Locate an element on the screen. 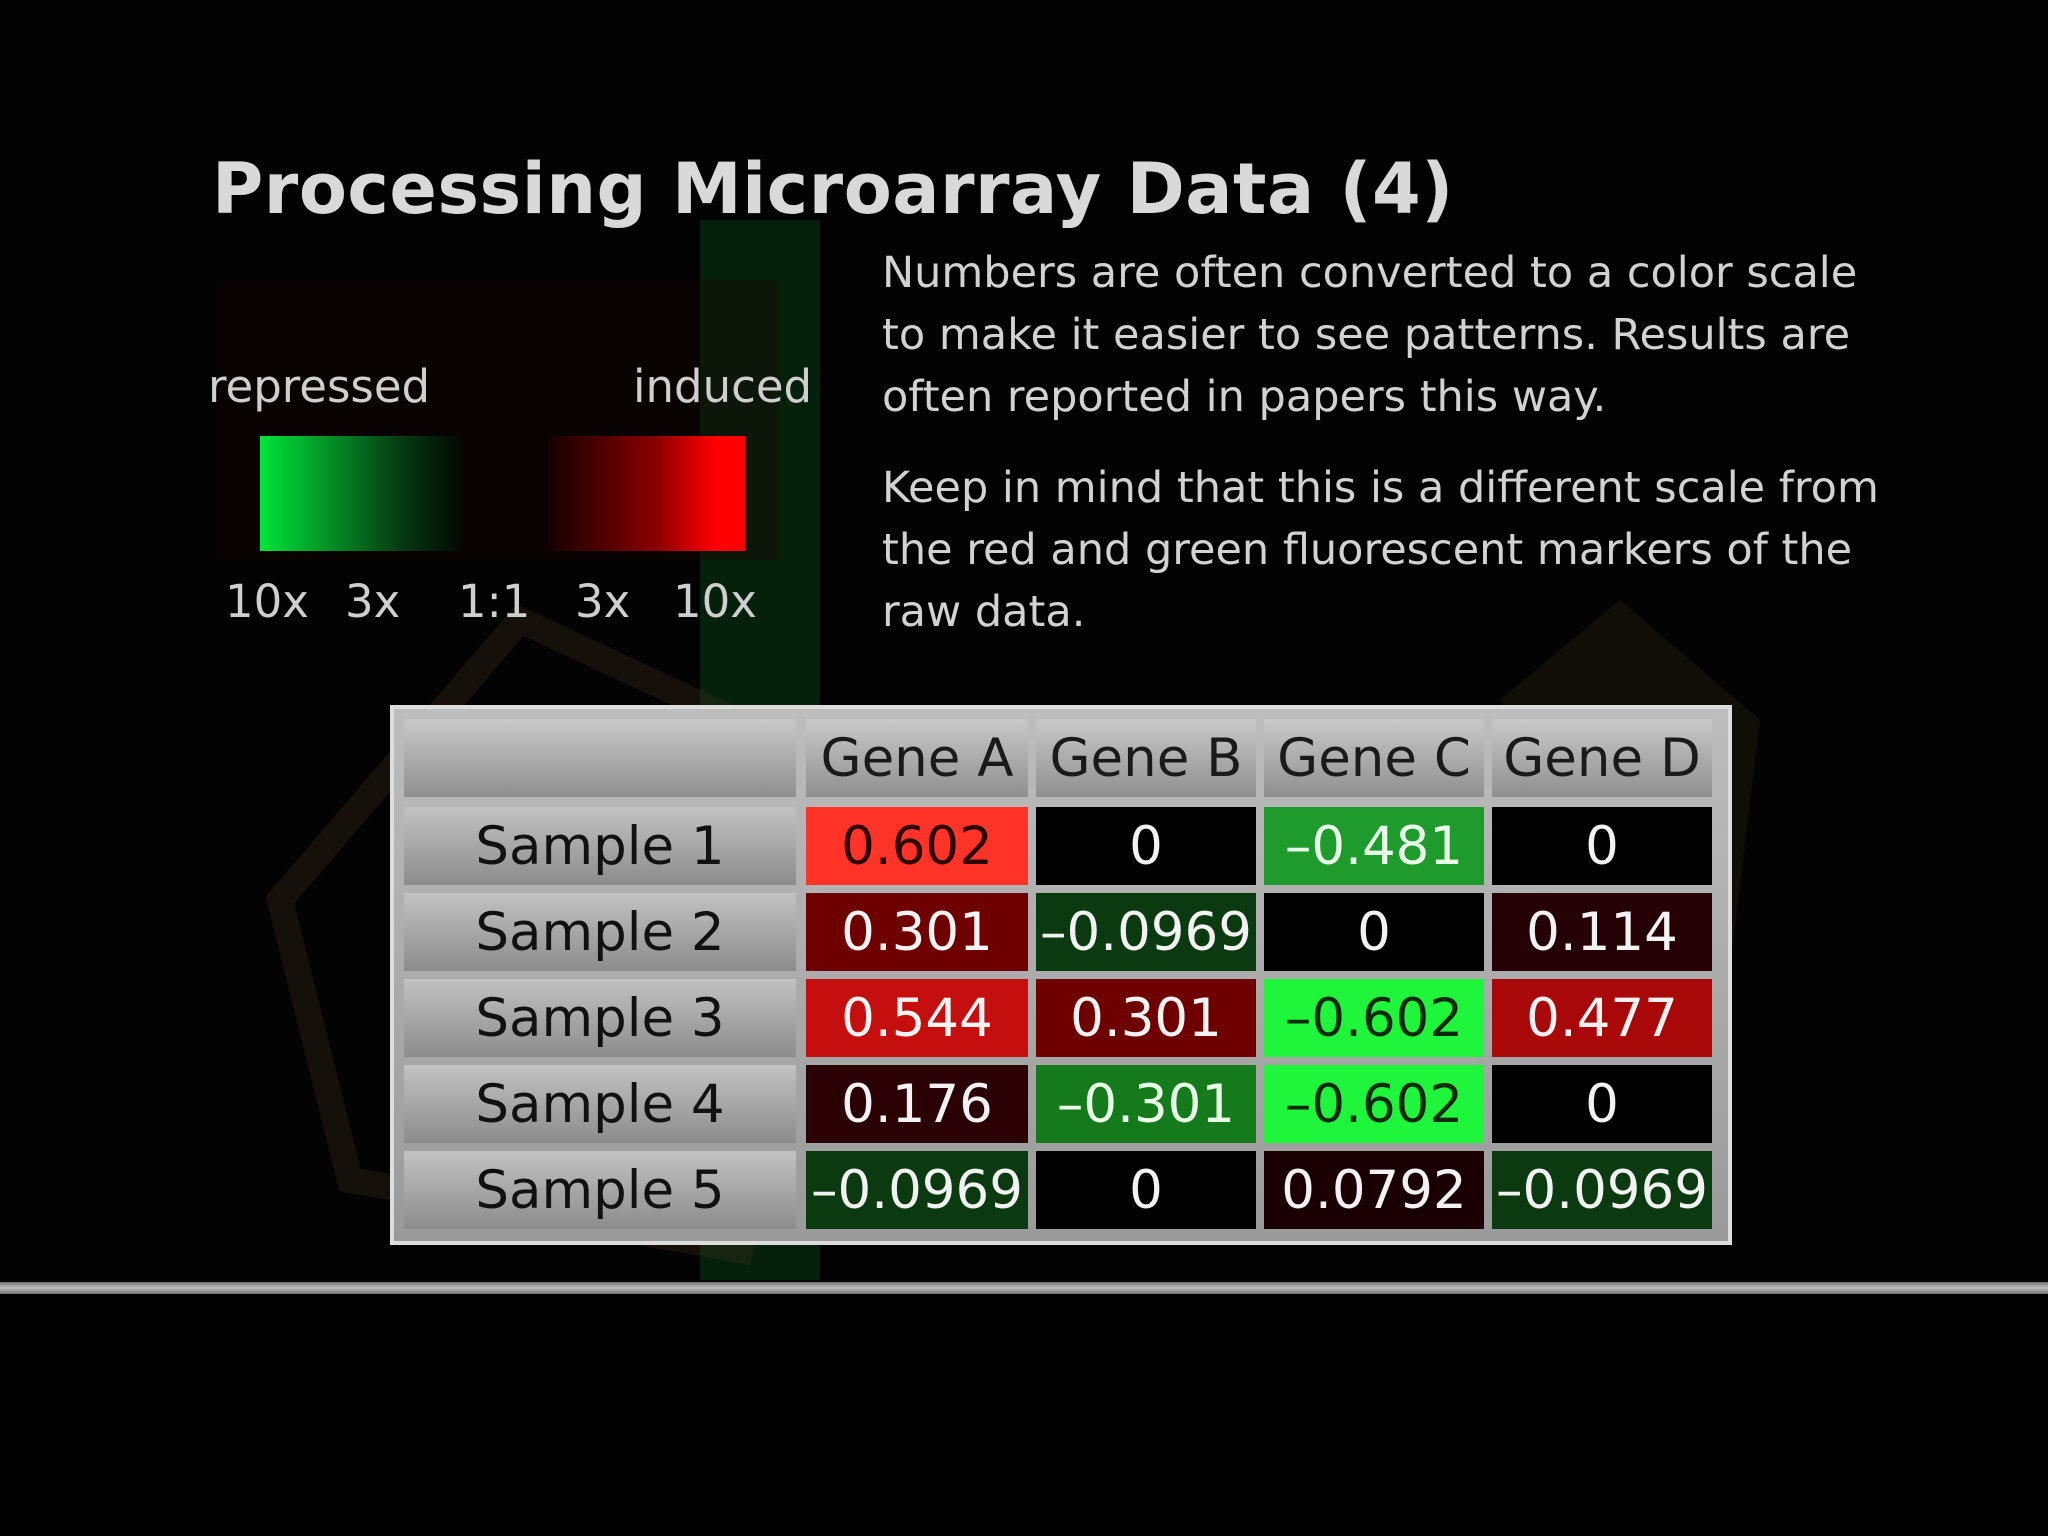 The width and height of the screenshot is (2048, 1536). heatmap-cell: 0.544 is located at coordinates (917, 1018).